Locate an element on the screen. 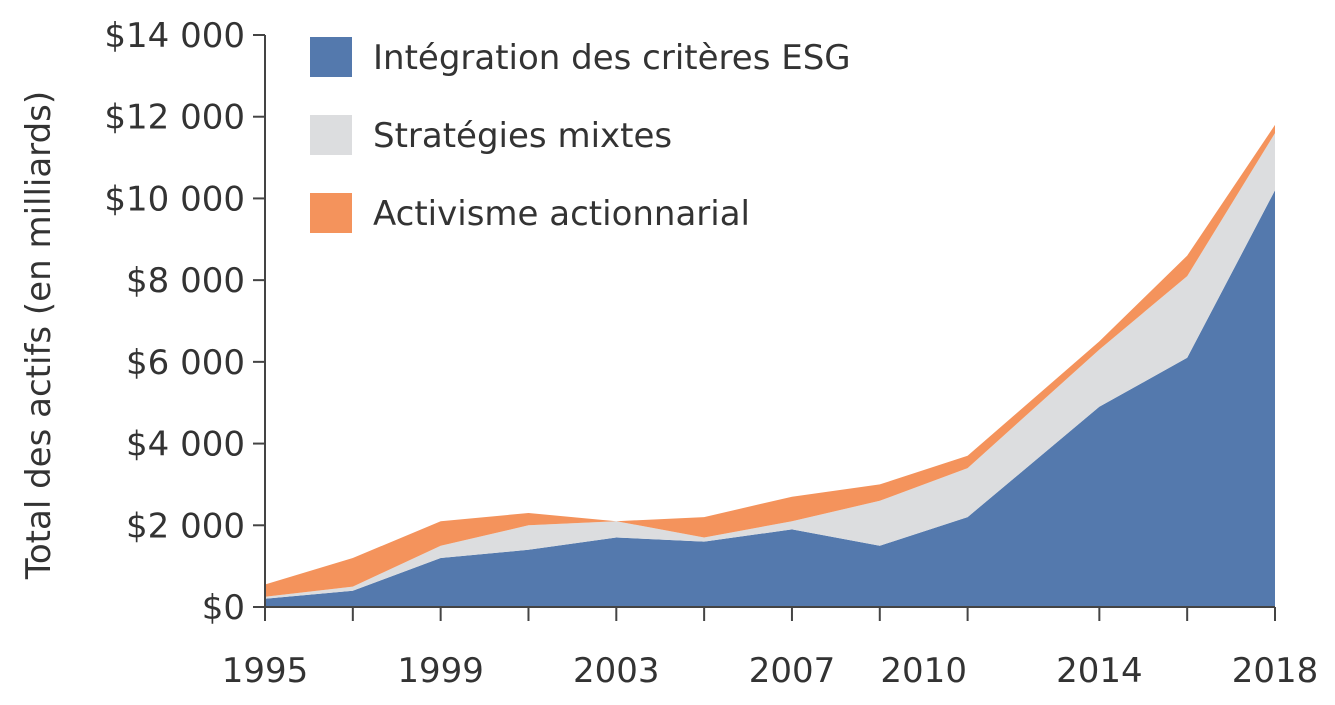 The image size is (1335, 705). x-tick-label: 2018 is located at coordinates (1275, 671).